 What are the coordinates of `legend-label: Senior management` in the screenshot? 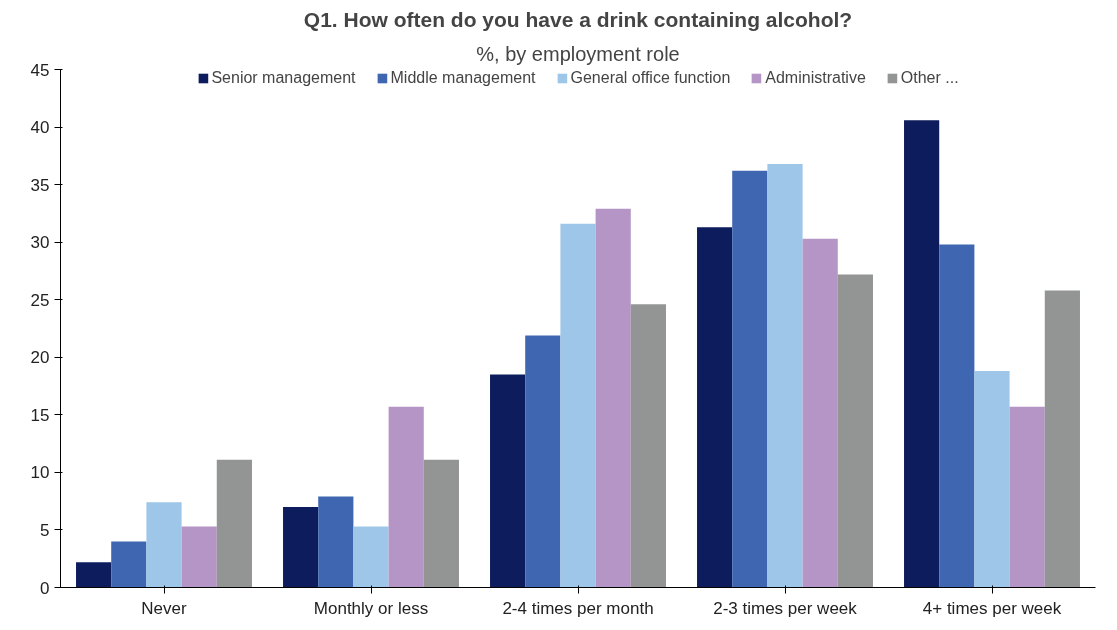 It's located at (283, 78).